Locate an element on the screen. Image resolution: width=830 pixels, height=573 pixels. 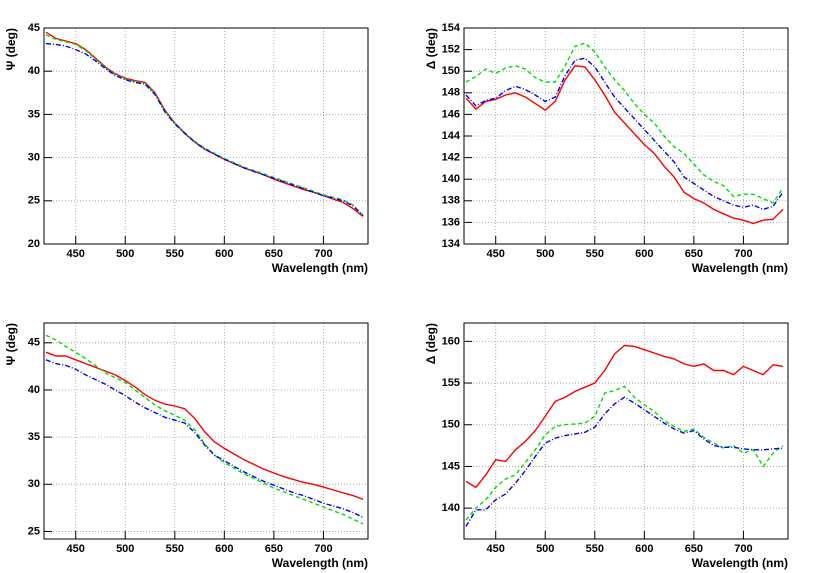
y-tick-label: 136 is located at coordinates (451, 222).